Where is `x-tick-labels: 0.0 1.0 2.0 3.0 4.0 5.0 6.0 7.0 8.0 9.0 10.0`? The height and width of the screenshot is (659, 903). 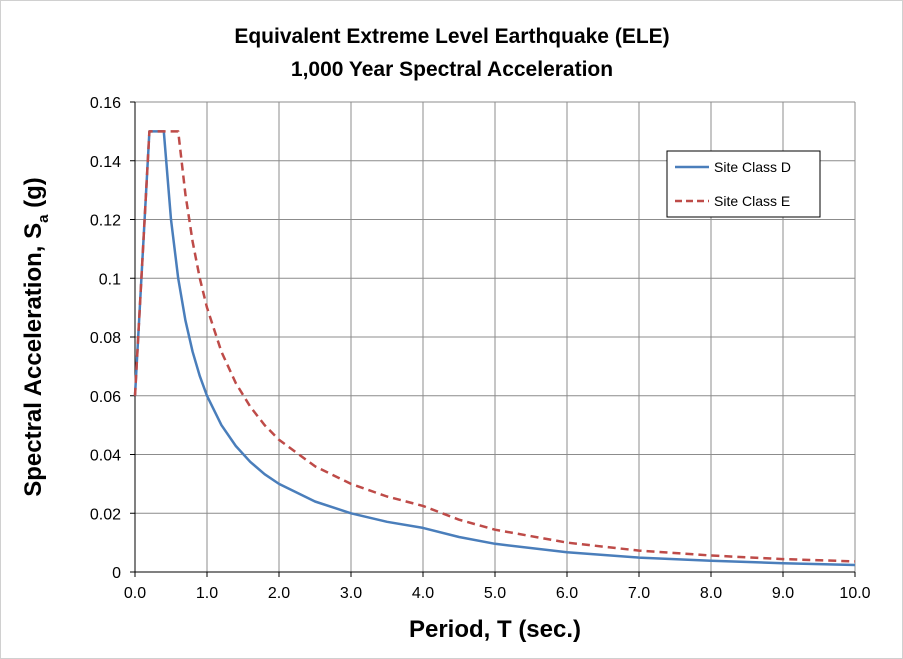 x-tick-labels: 0.0 1.0 2.0 3.0 4.0 5.0 6.0 7.0 8.0 9.0 10.0 is located at coordinates (497, 593).